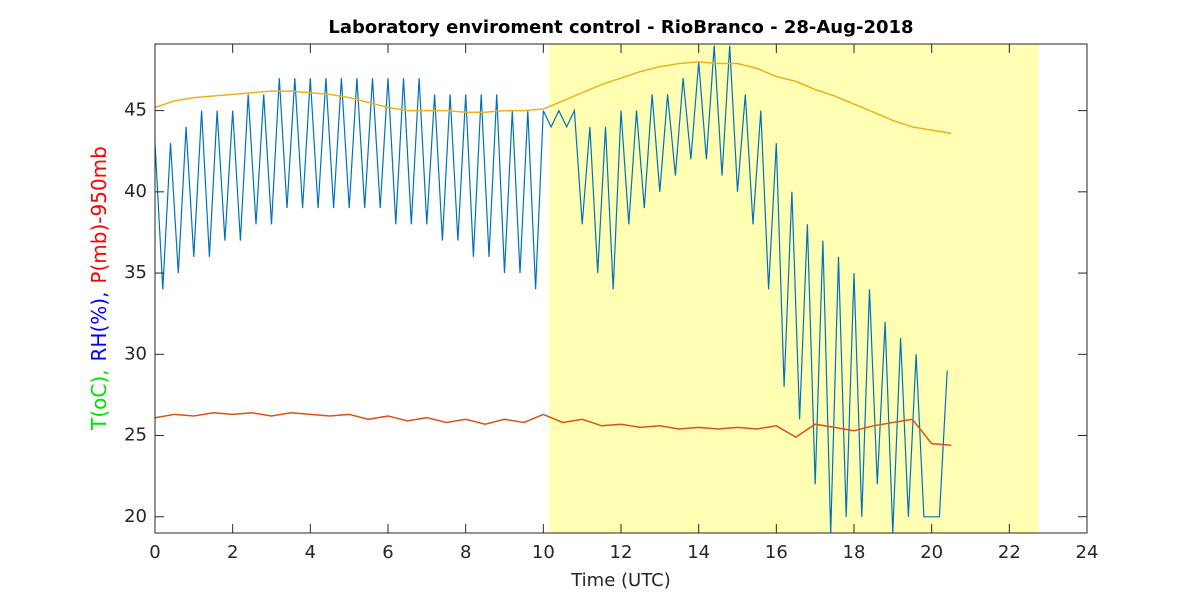  Describe the element at coordinates (99, 288) in the screenshot. I see `y-axis-label: T(oC), RH(%), P(mb)-950mb` at that location.